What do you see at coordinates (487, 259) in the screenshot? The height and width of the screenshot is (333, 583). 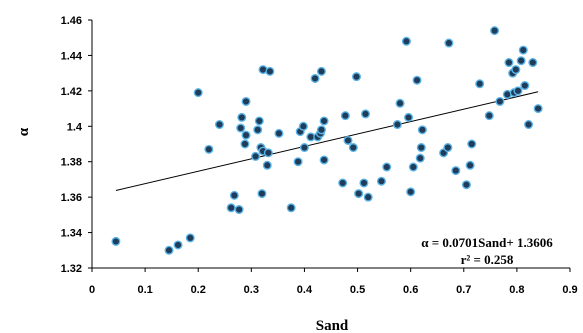 I see `r-squared-label: r² = 0.258` at bounding box center [487, 259].